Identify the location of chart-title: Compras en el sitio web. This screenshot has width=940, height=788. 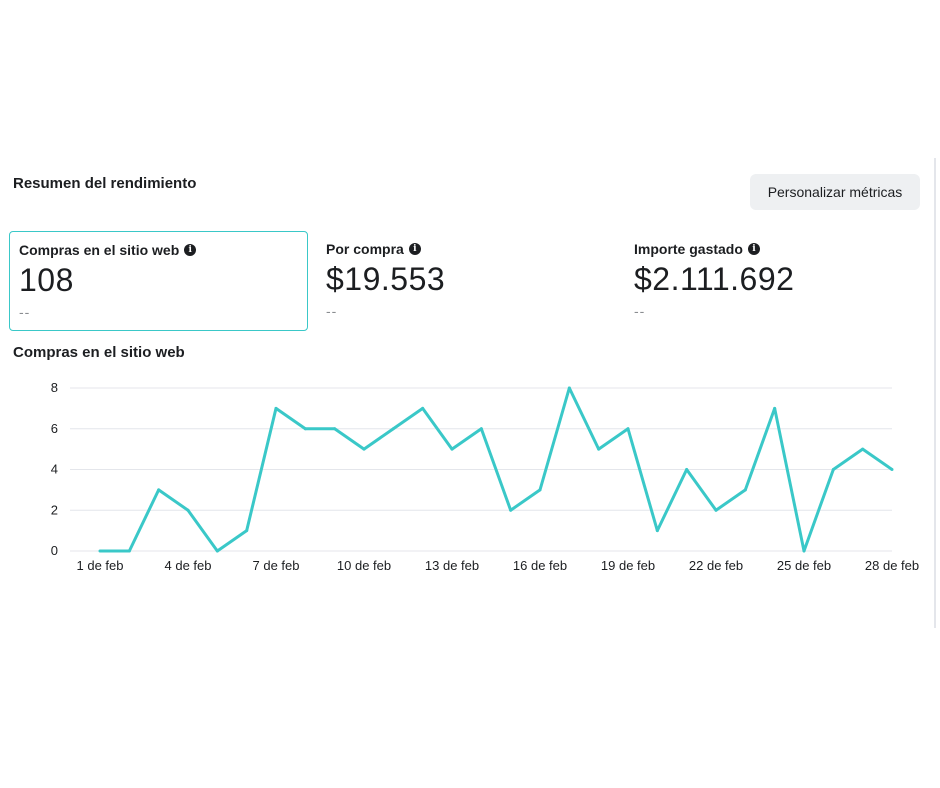
(99, 352).